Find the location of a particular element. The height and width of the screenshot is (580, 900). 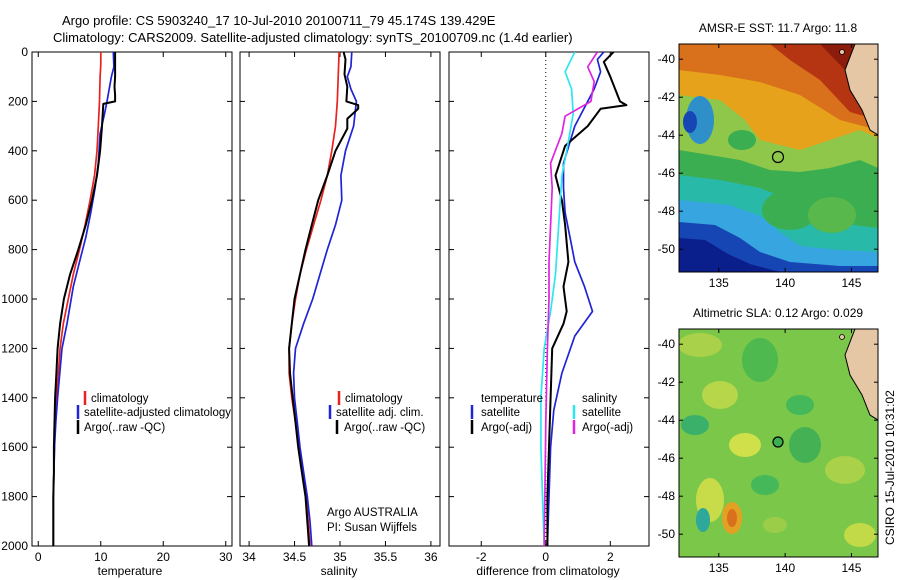

series-line-salinity-argo-adj is located at coordinates (571, 299).